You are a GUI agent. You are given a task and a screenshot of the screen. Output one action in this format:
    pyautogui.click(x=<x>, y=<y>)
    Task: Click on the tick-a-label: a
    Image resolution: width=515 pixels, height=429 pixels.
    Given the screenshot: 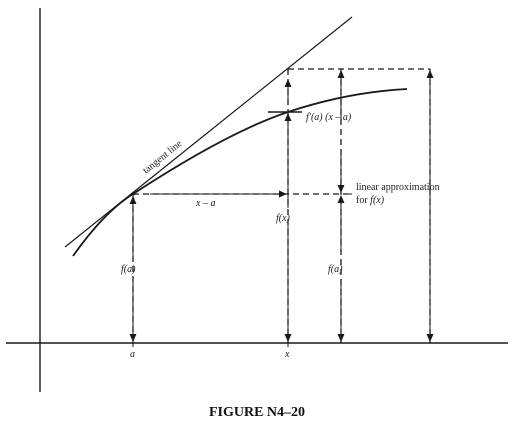 What is the action you would take?
    pyautogui.click(x=132, y=354)
    